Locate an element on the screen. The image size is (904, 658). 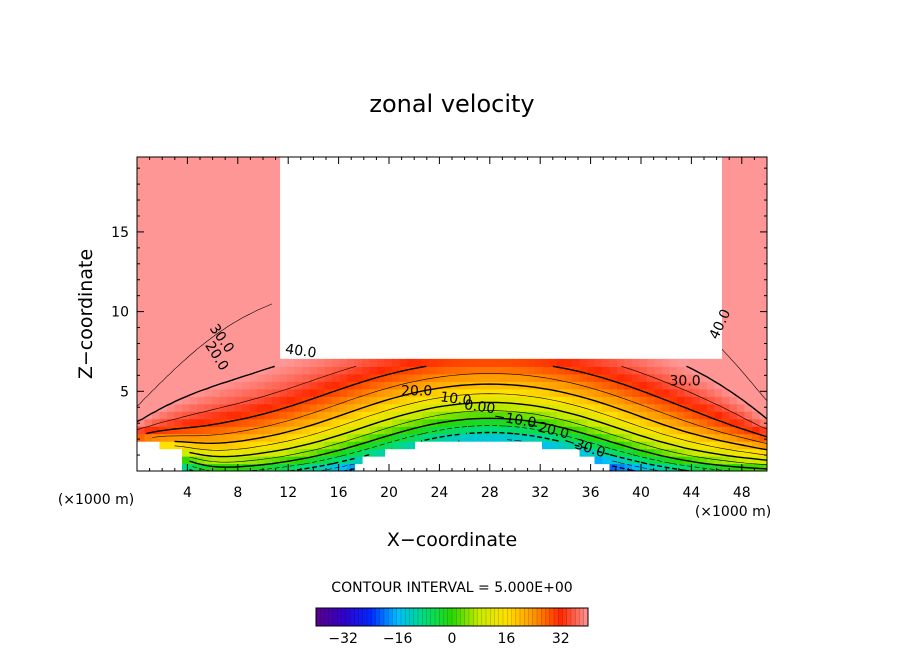
y-tick-label: 15 is located at coordinates (120, 233).